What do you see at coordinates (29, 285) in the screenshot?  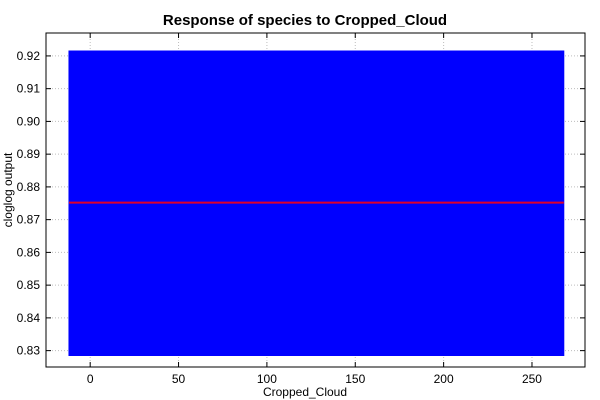 I see `y-tick-label: 0.85` at bounding box center [29, 285].